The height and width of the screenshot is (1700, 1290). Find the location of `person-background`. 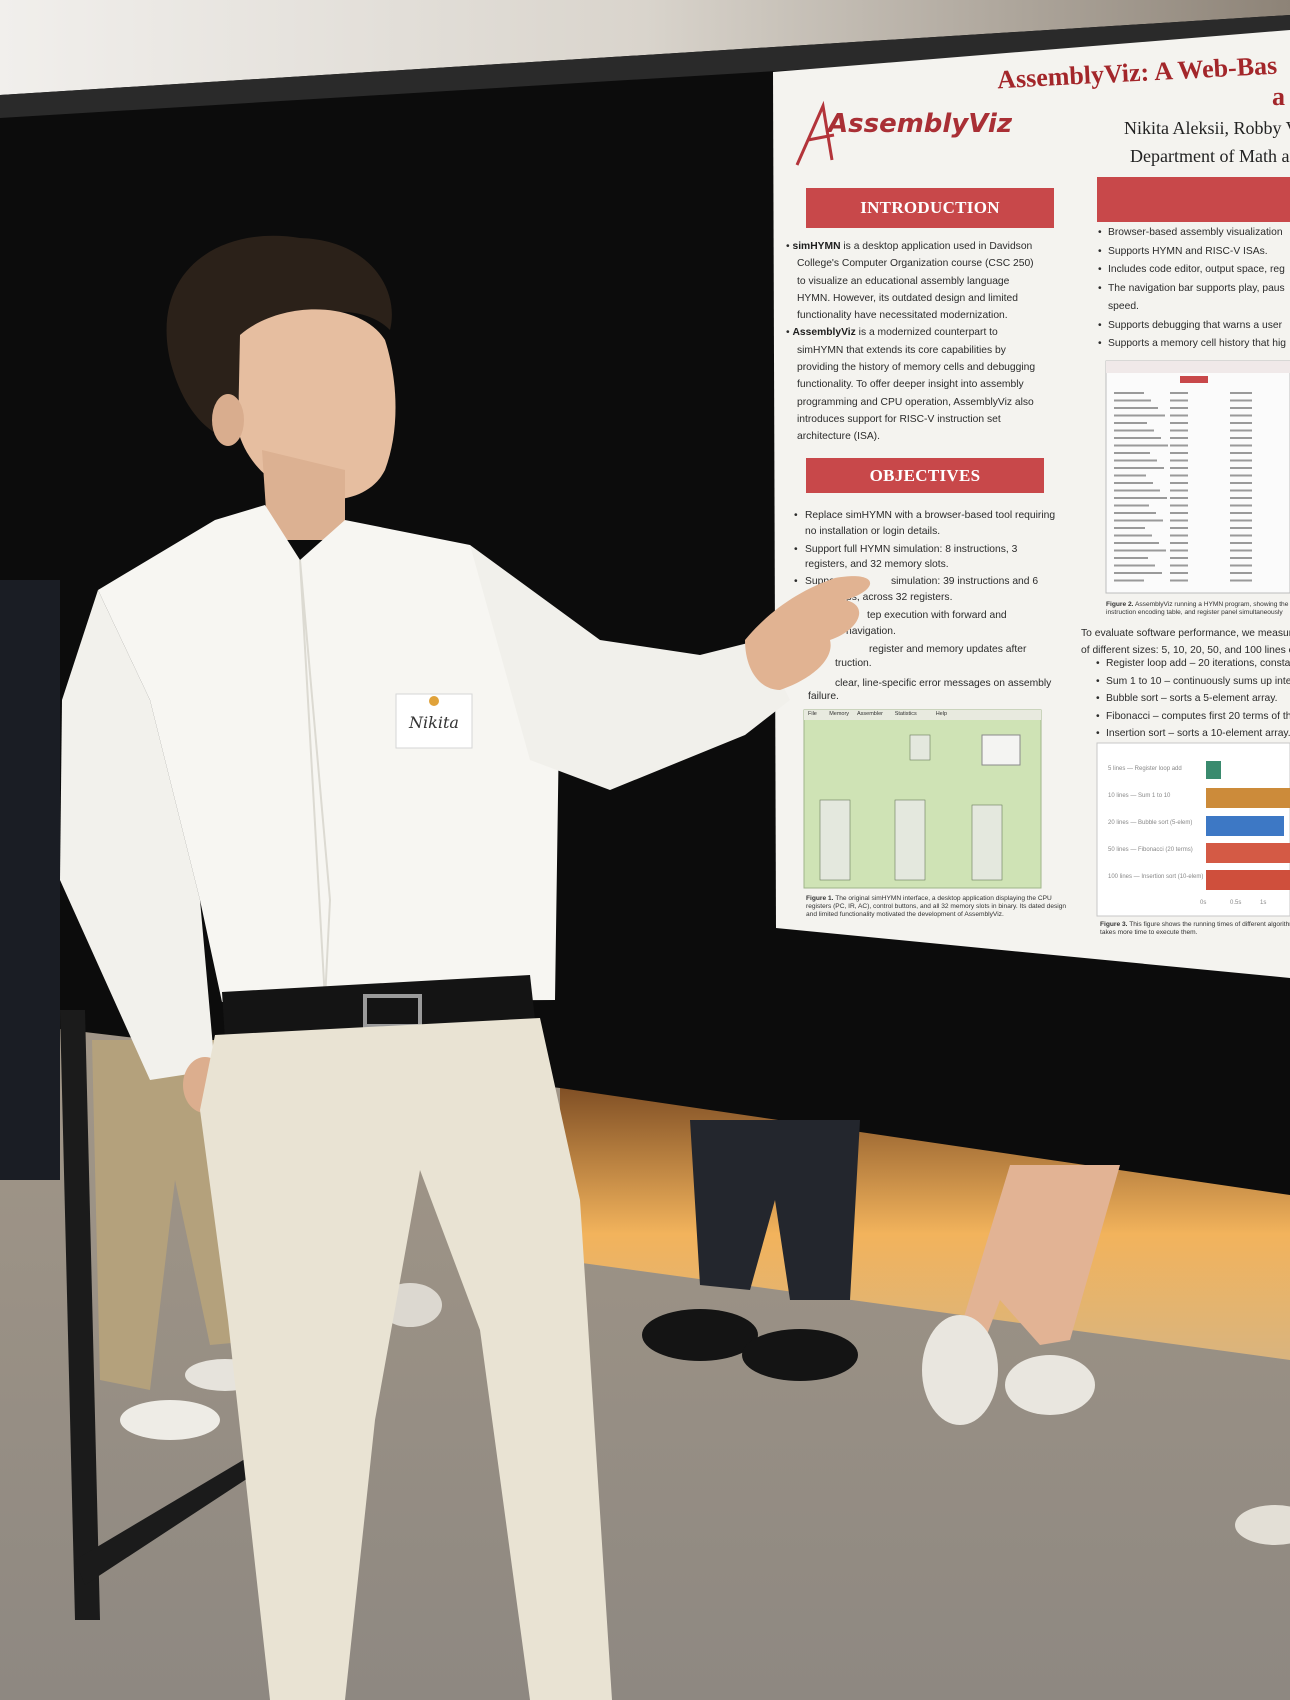

person-background is located at coordinates (30, 880).